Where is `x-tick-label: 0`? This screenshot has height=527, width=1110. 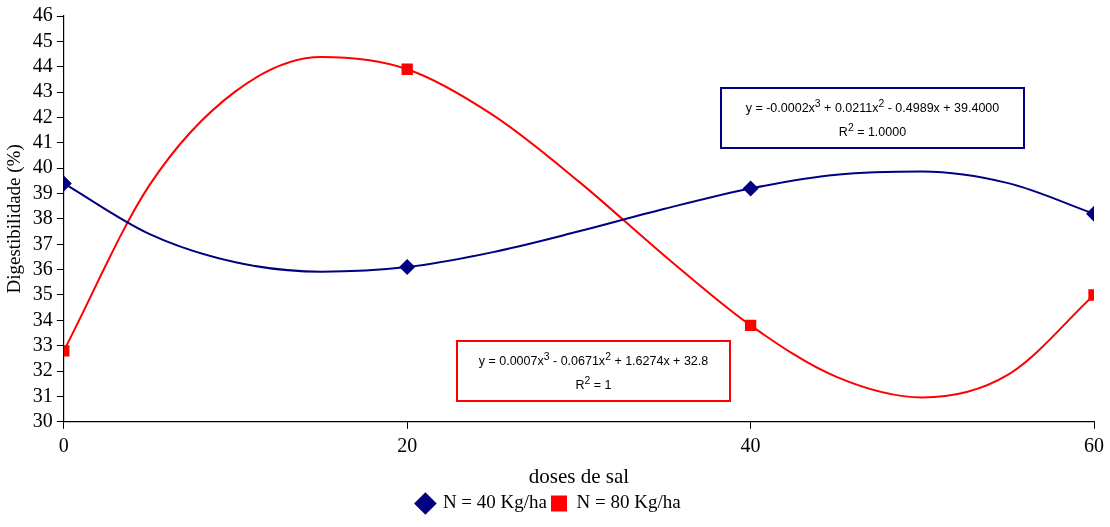 x-tick-label: 0 is located at coordinates (63, 445).